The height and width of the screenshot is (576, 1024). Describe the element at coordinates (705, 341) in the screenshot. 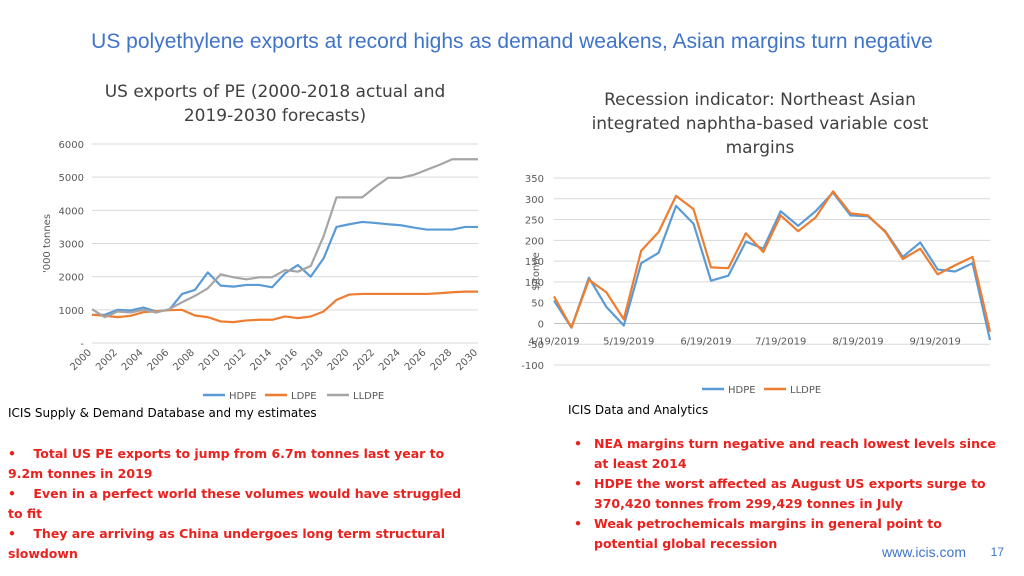

I see `x-tick-label: 6/19/2019` at that location.